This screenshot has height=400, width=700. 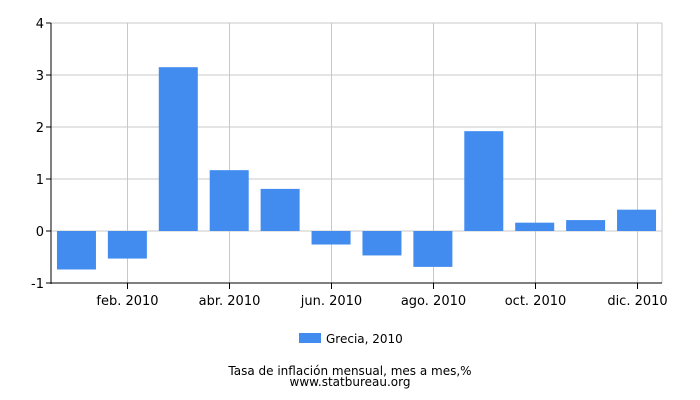 I want to click on x-tick-label: ago. 2010, so click(x=433, y=301).